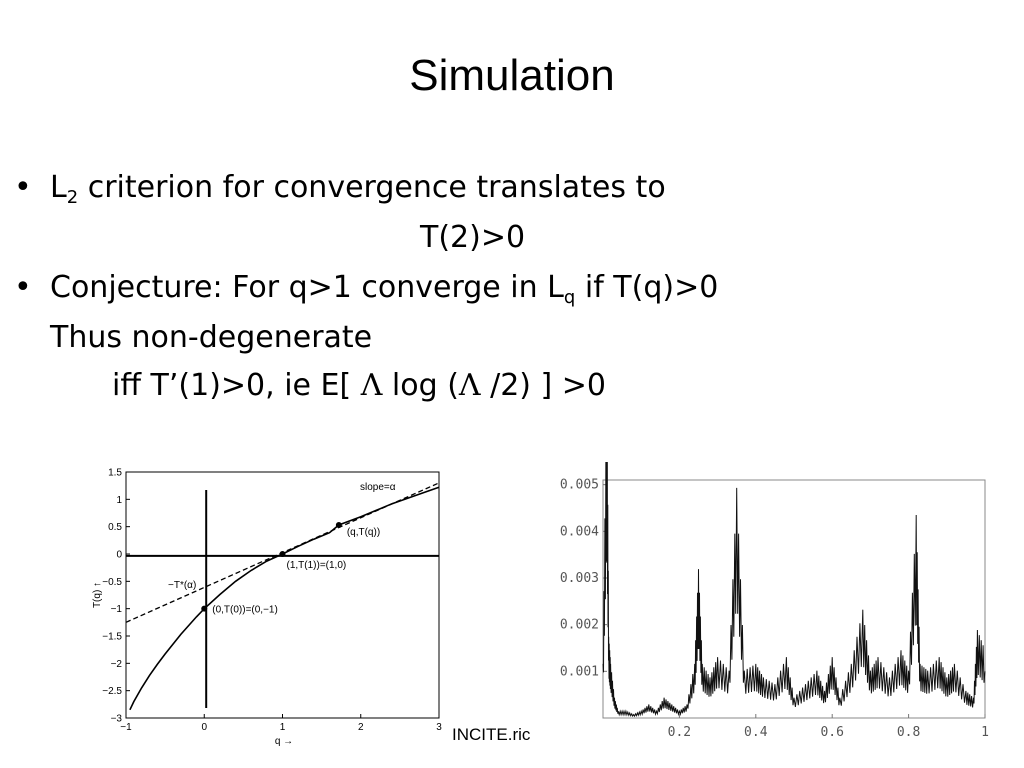 The height and width of the screenshot is (768, 1024). What do you see at coordinates (112, 637) in the screenshot?
I see `y-tick-label: −1.5` at bounding box center [112, 637].